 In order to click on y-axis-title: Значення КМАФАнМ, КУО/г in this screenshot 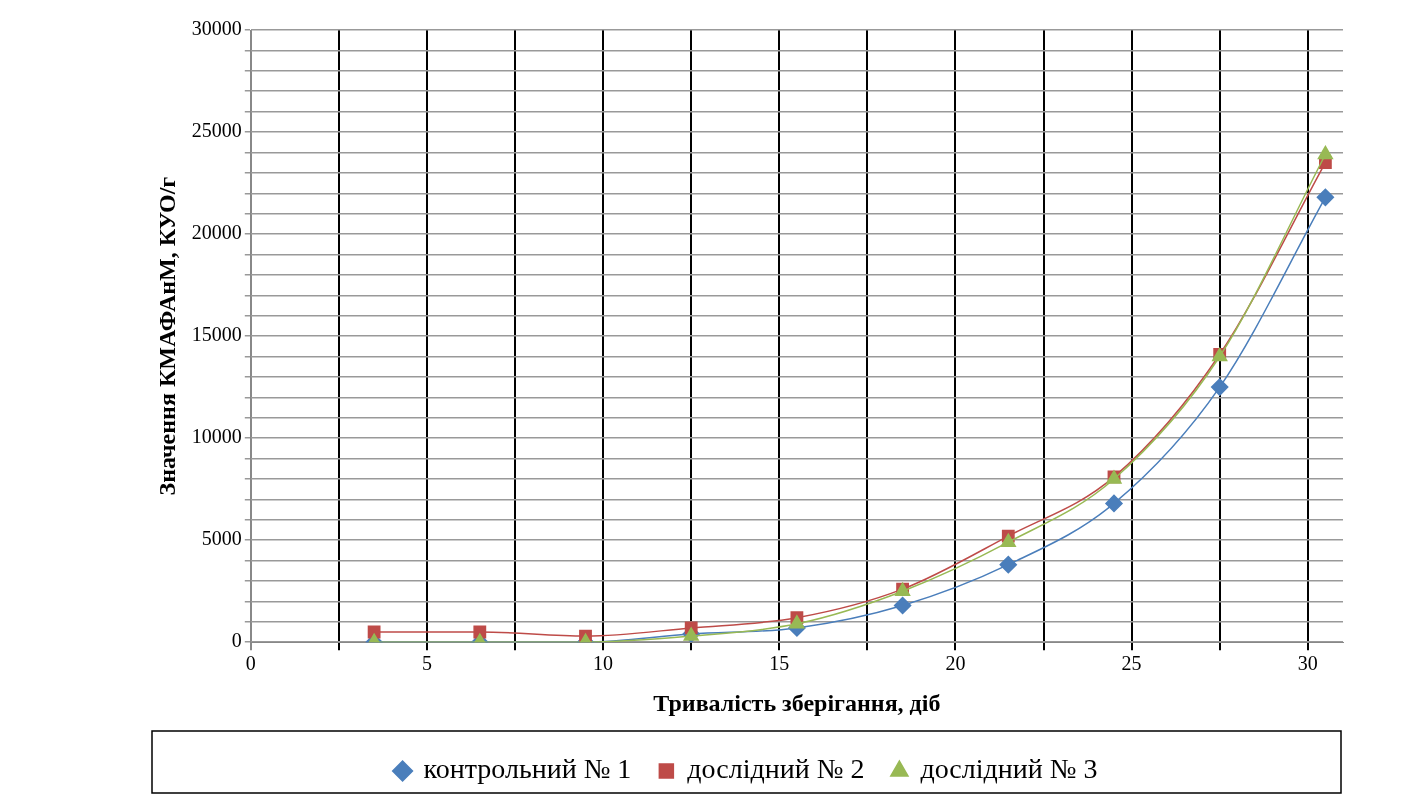, I will do `click(166, 336)`.